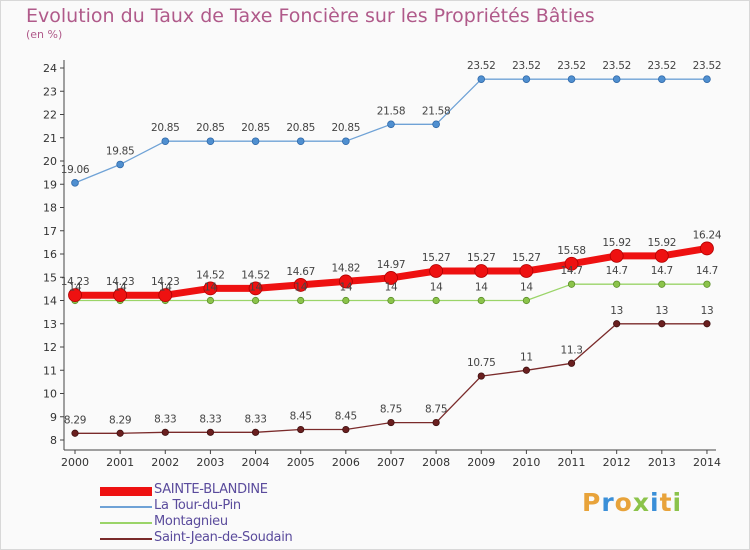 The height and width of the screenshot is (550, 750). Describe the element at coordinates (571, 251) in the screenshot. I see `data-label-sainte-blandine: 15.58` at that location.